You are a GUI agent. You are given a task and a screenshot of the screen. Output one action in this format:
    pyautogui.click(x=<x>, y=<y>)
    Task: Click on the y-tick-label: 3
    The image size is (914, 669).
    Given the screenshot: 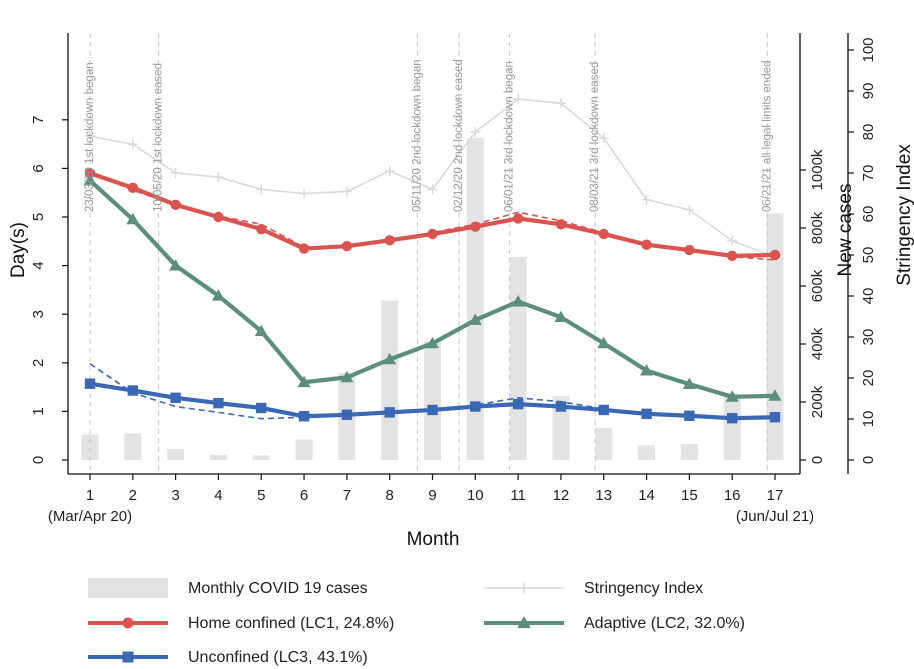 What is the action you would take?
    pyautogui.click(x=38, y=314)
    